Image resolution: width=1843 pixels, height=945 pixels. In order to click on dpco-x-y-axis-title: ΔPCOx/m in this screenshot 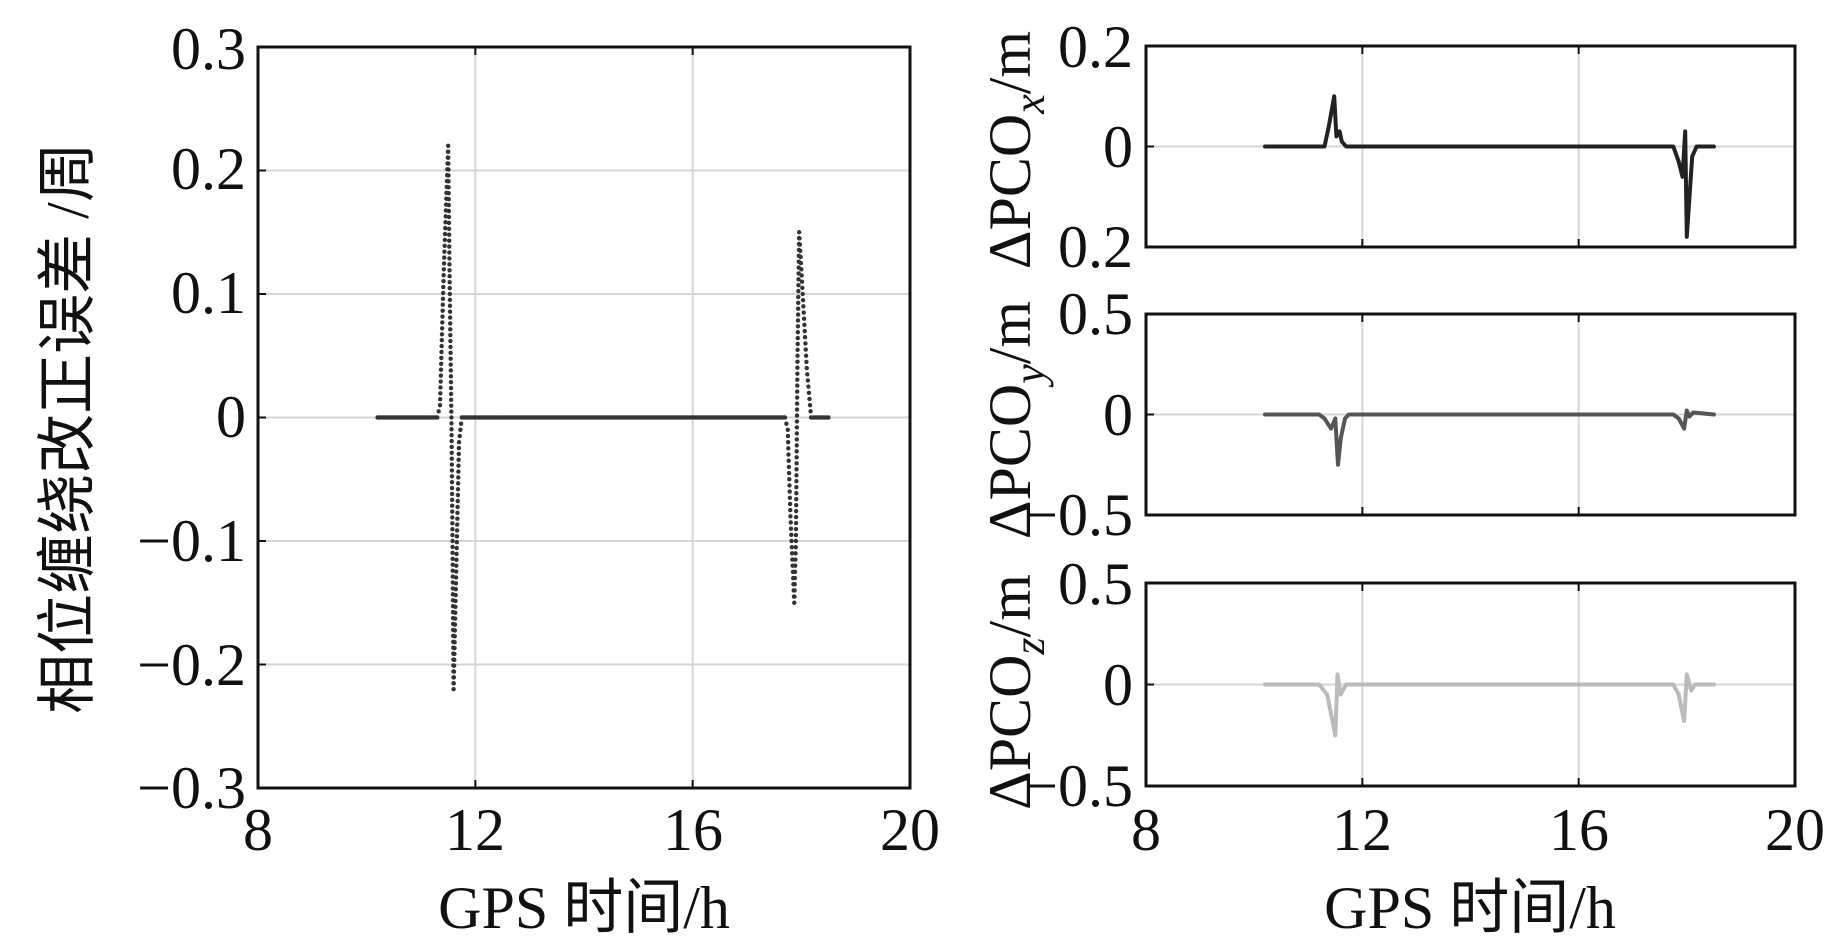, I will do `click(1015, 150)`.